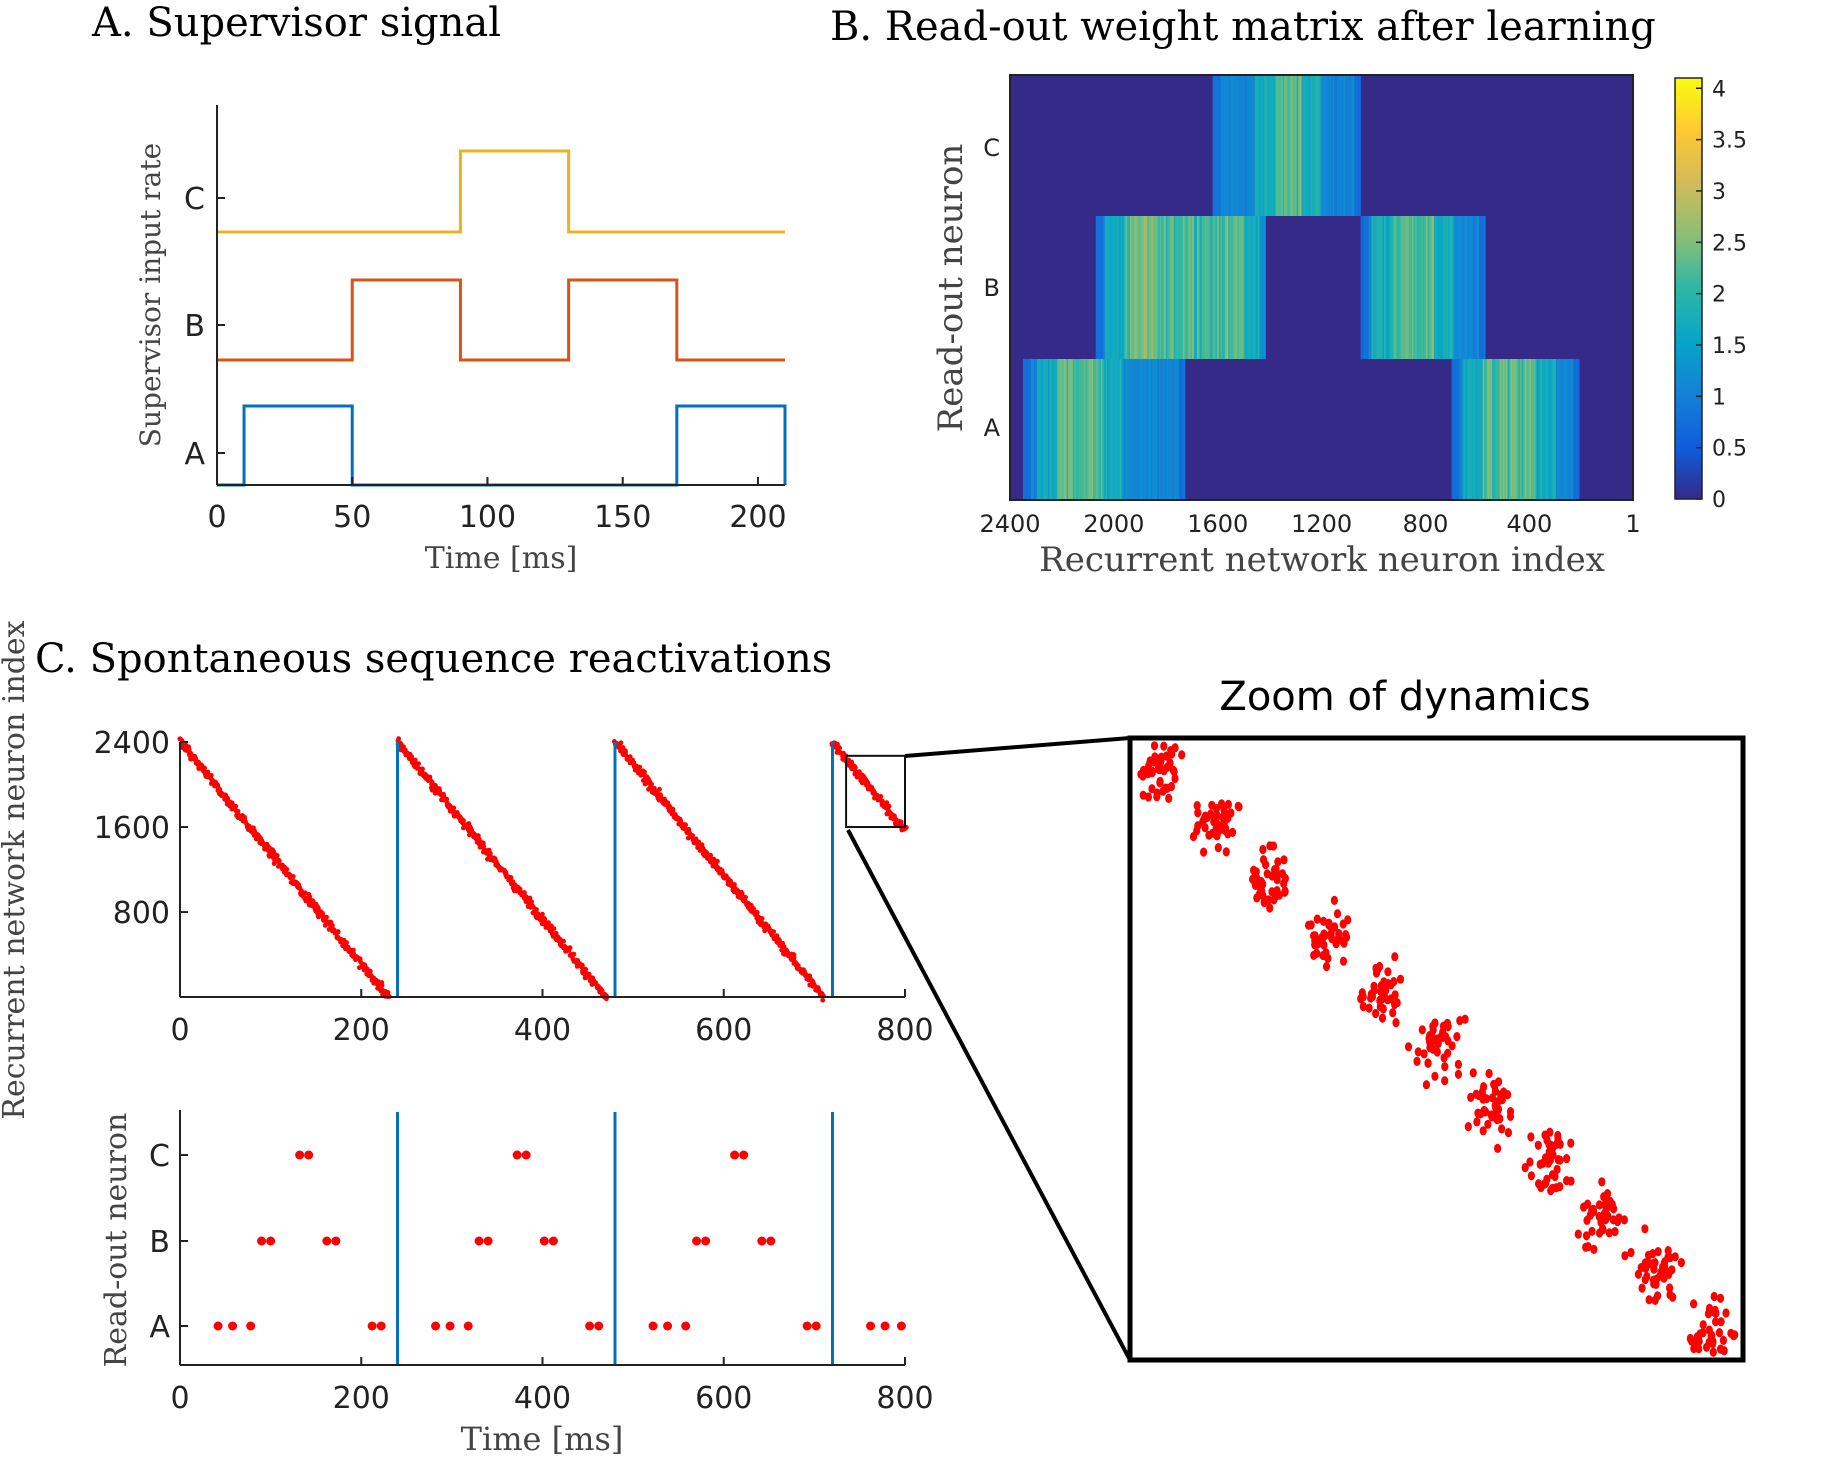 The height and width of the screenshot is (1463, 1823). Describe the element at coordinates (723, 1398) in the screenshot. I see `x-tick-label: 600` at that location.